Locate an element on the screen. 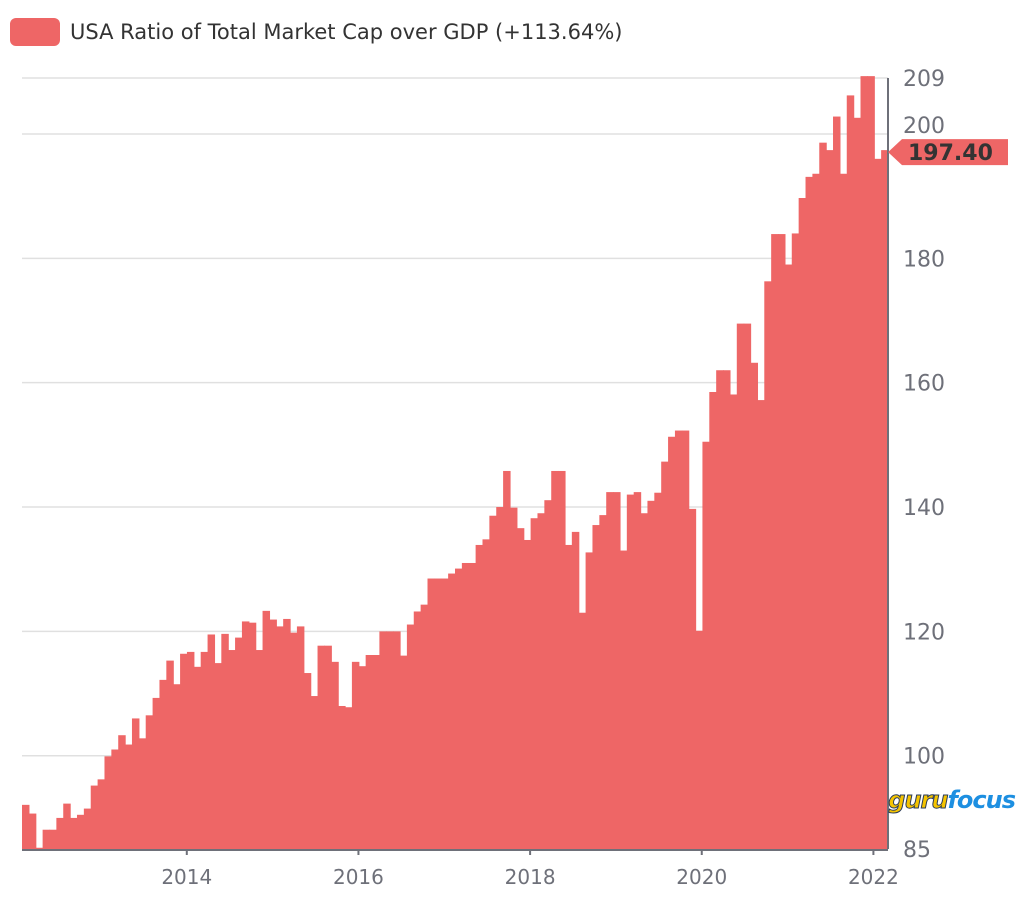  y-tick-label: 140 is located at coordinates (924, 508).